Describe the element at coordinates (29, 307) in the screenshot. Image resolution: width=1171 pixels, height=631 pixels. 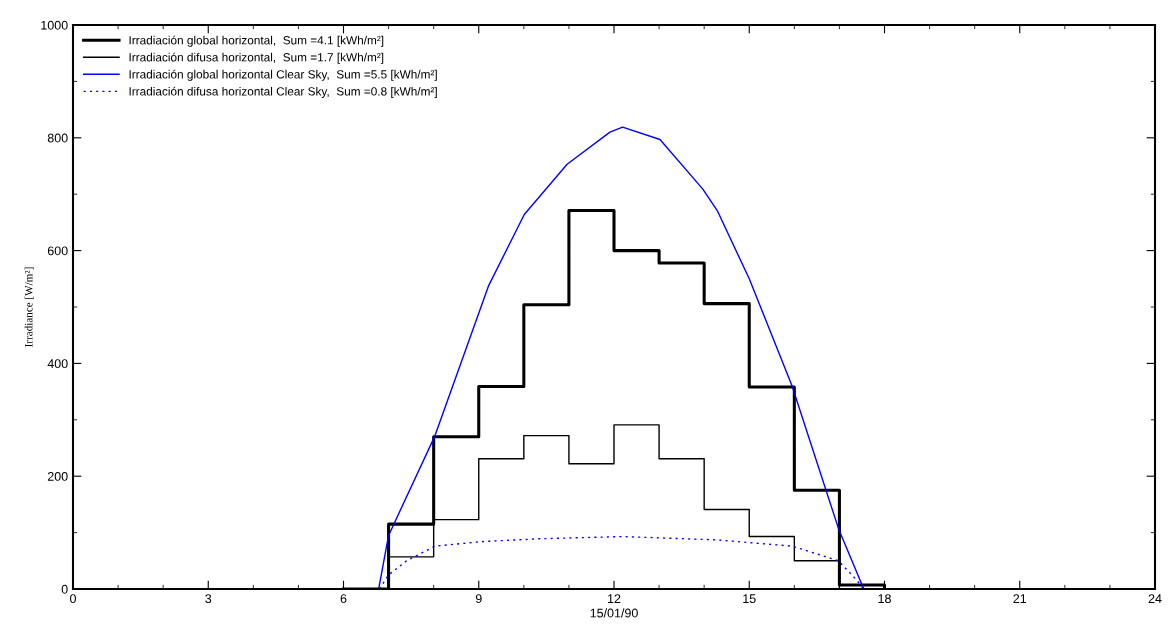
I see `y-axis-title: Irradiance [W/m²]` at that location.